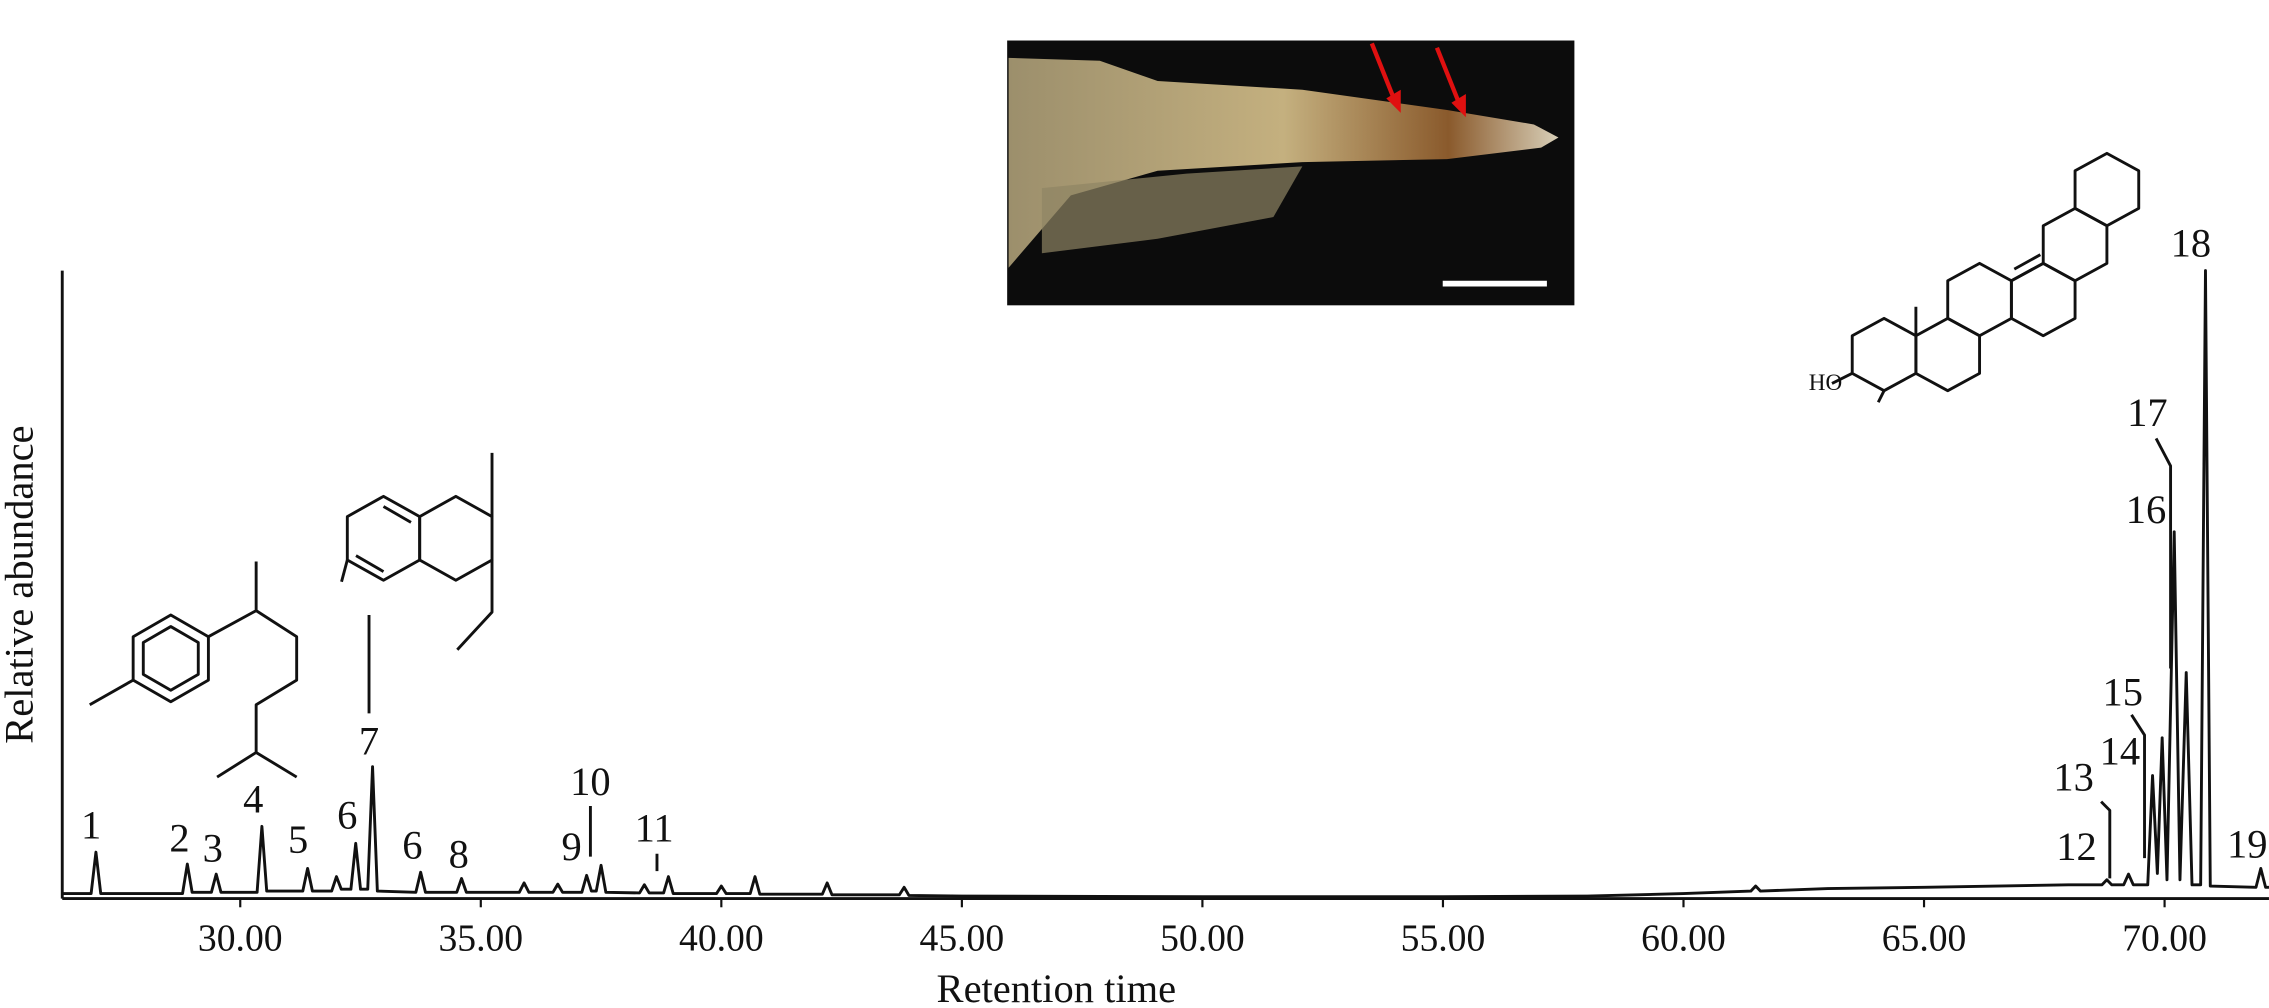 The height and width of the screenshot is (1008, 2269). What do you see at coordinates (962, 939) in the screenshot?
I see `x-tick-label: 45.00` at bounding box center [962, 939].